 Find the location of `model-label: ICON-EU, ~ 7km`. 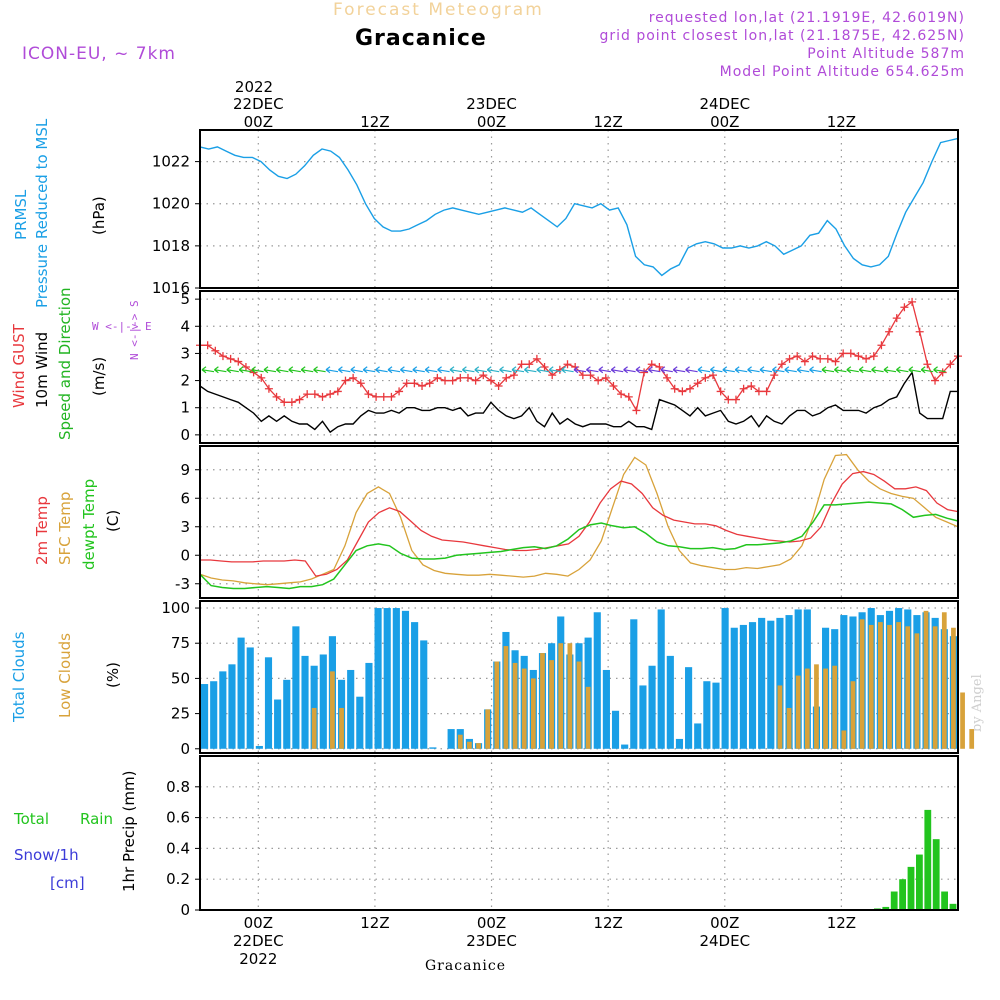

model-label: ICON-EU, ~ 7km is located at coordinates (99, 54).